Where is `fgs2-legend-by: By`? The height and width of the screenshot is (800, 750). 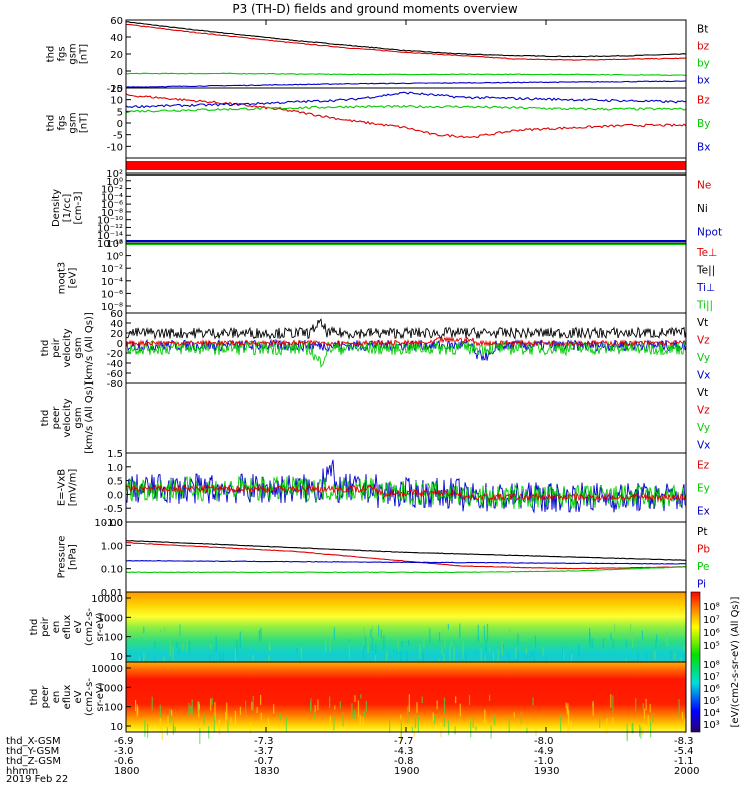 fgs2-legend-by: By is located at coordinates (703, 124).